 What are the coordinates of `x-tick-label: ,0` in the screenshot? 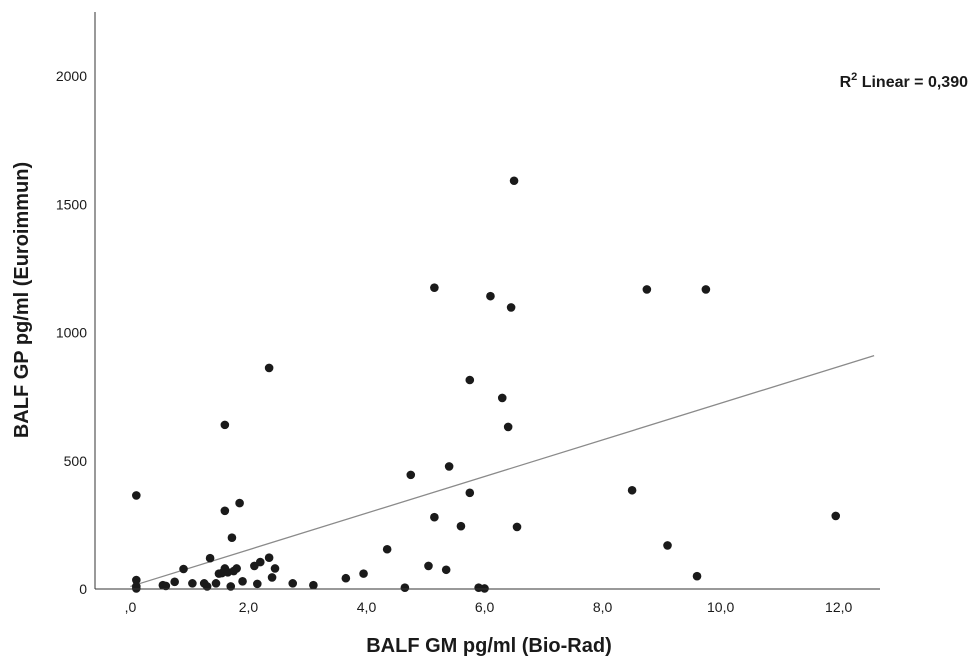 It's located at (131, 607).